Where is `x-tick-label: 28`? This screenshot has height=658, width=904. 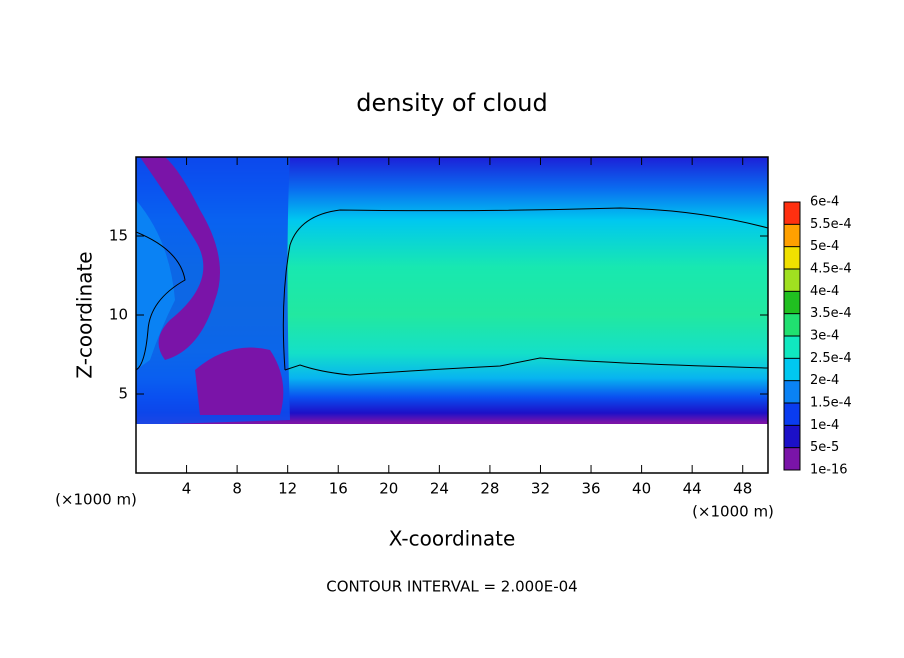 x-tick-label: 28 is located at coordinates (489, 489).